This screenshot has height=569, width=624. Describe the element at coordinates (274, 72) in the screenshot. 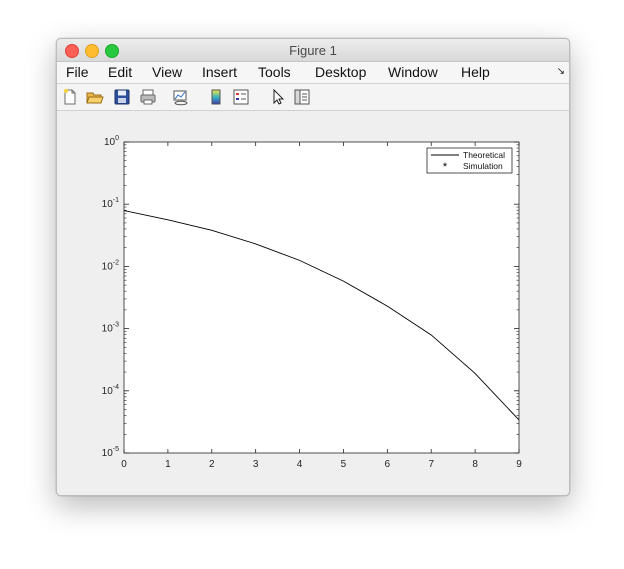

I see `menu-tools: Tools` at that location.